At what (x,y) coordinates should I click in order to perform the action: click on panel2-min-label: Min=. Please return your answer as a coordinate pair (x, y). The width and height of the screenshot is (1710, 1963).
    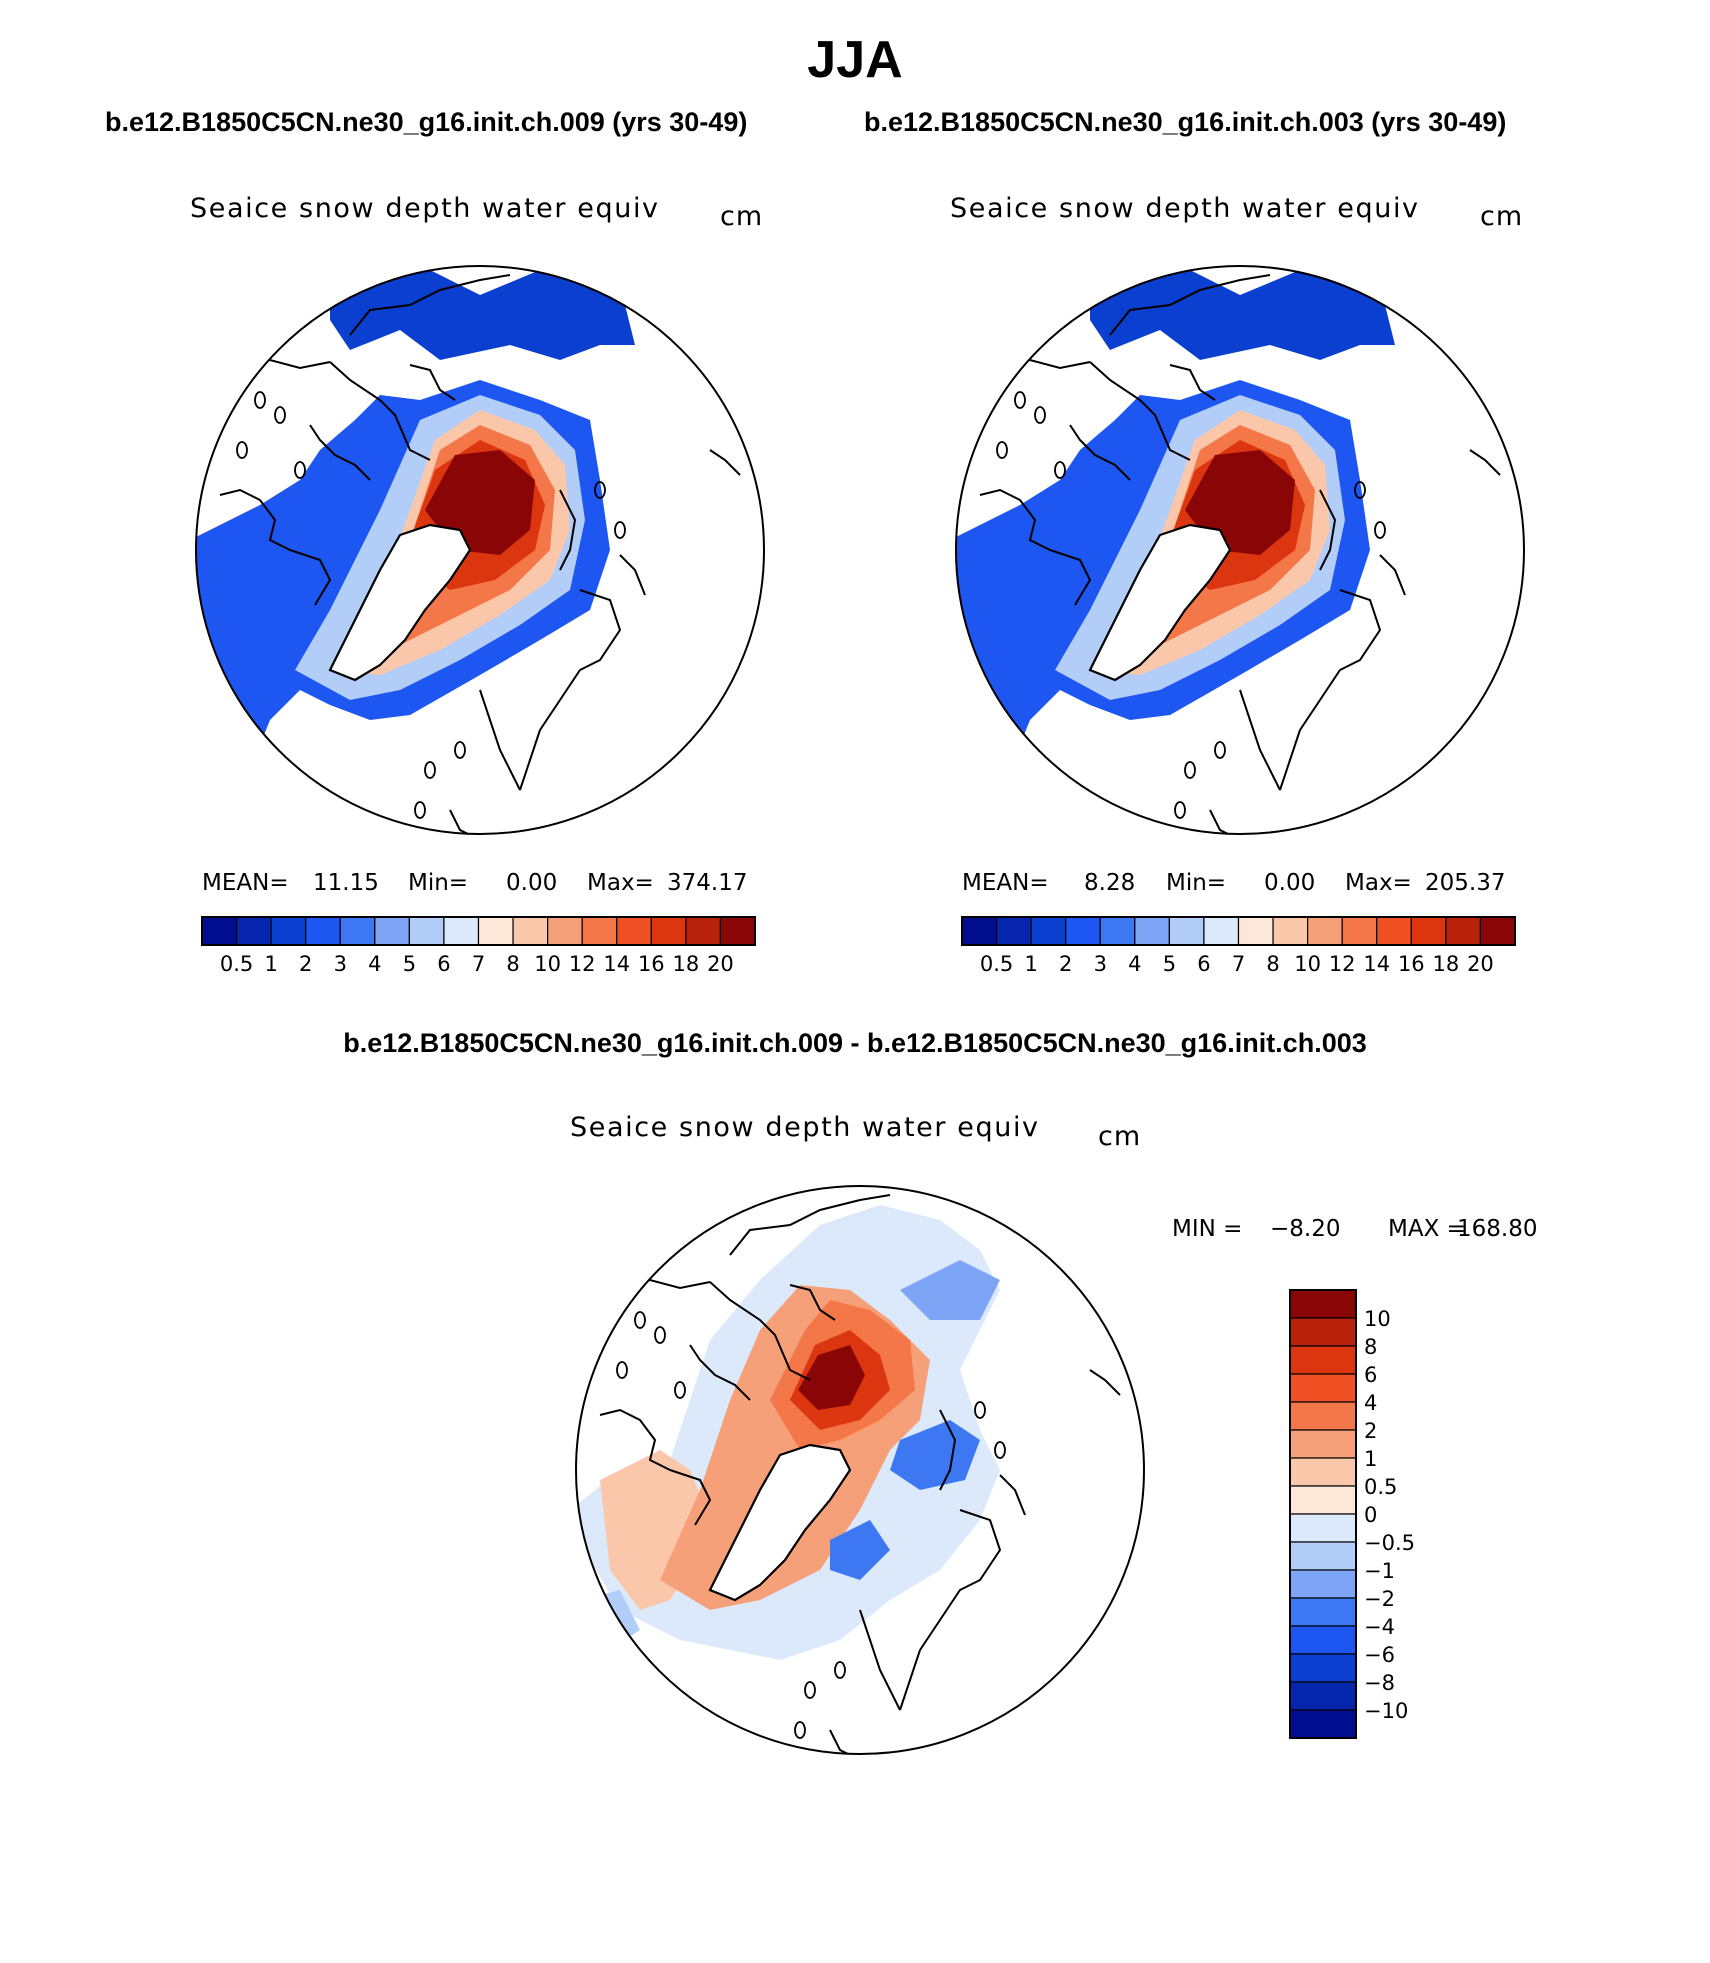
    Looking at the image, I should click on (1196, 883).